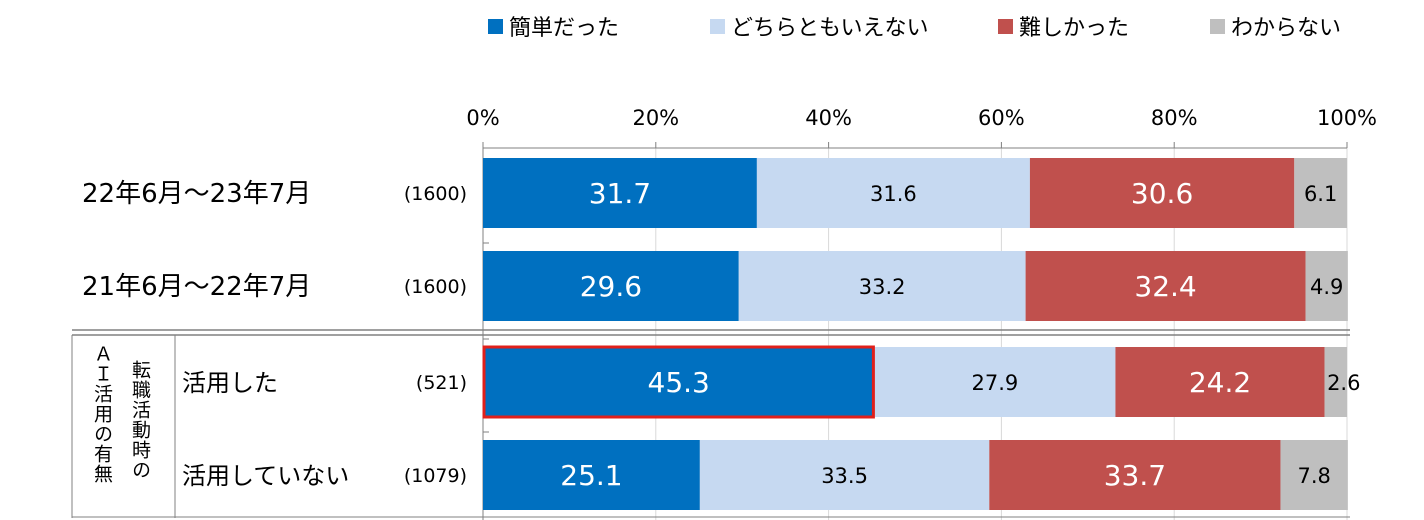 Image resolution: width=1424 pixels, height=520 pixels. I want to click on data-label: 31.7, so click(620, 193).